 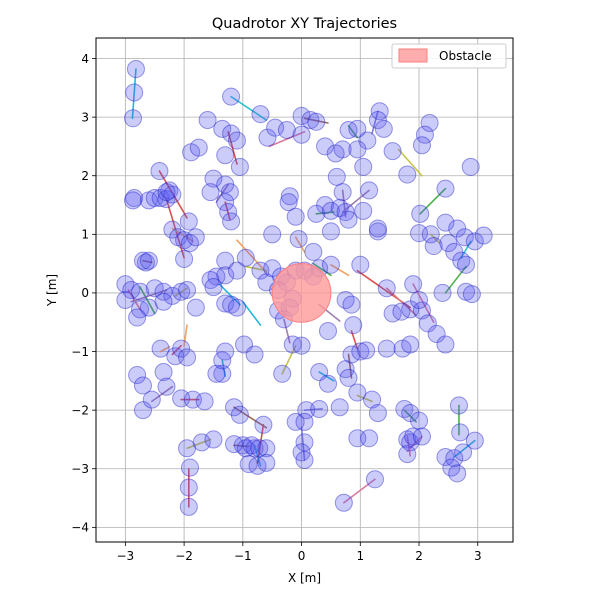 I want to click on y-tick-label: −3, so click(x=80, y=469).